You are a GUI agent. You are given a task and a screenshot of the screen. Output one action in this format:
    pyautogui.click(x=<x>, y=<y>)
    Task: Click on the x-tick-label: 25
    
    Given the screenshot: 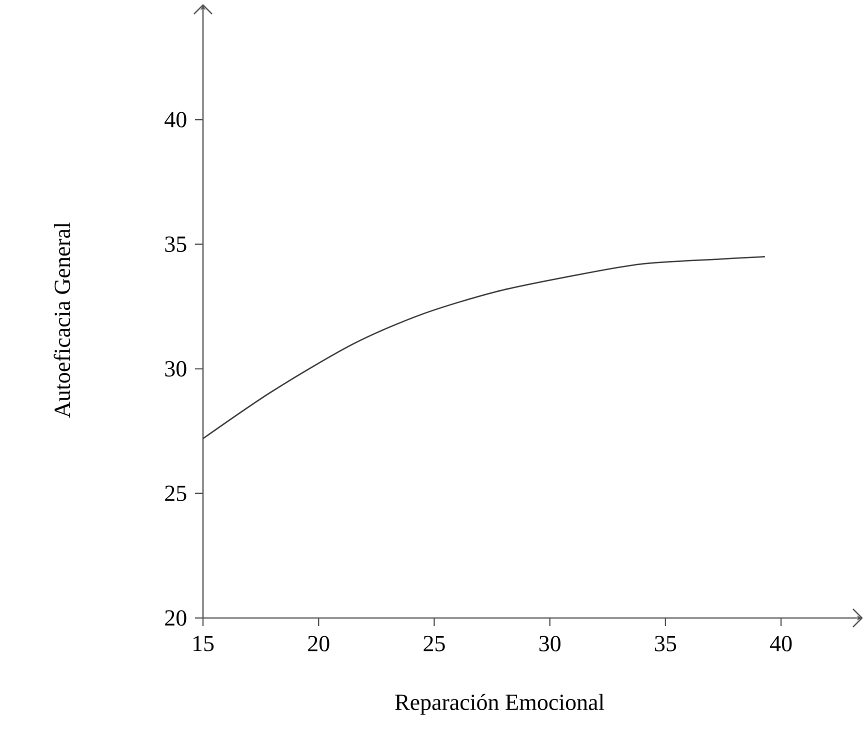 What is the action you would take?
    pyautogui.click(x=434, y=644)
    